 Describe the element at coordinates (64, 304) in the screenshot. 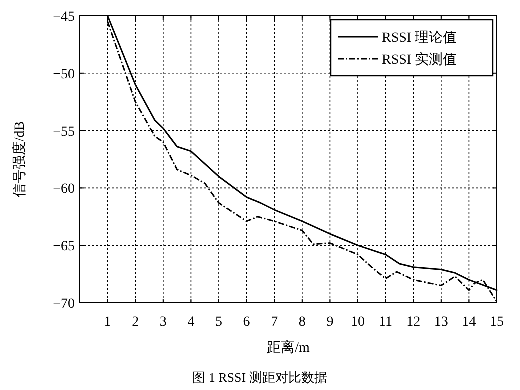

I see `y-tick-label: −70` at that location.